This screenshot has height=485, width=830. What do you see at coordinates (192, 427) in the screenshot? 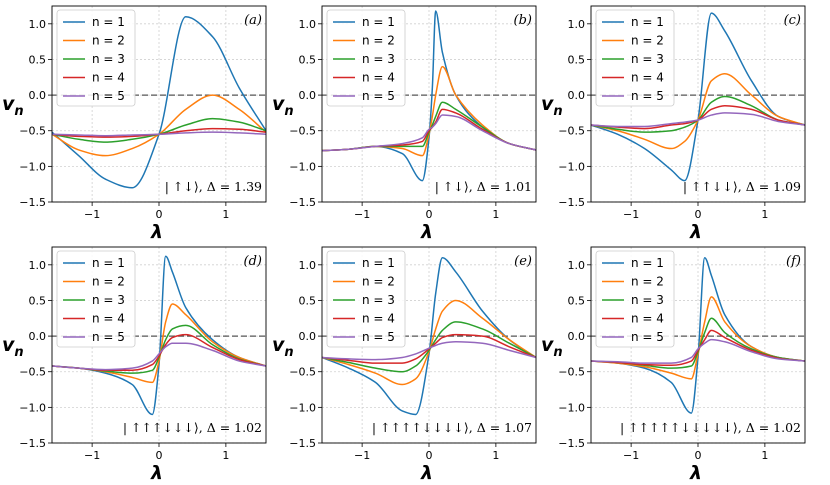
I see `state-label: | ↑↑↑↓↓↓⟩, Δ = 1.02` at bounding box center [192, 427].